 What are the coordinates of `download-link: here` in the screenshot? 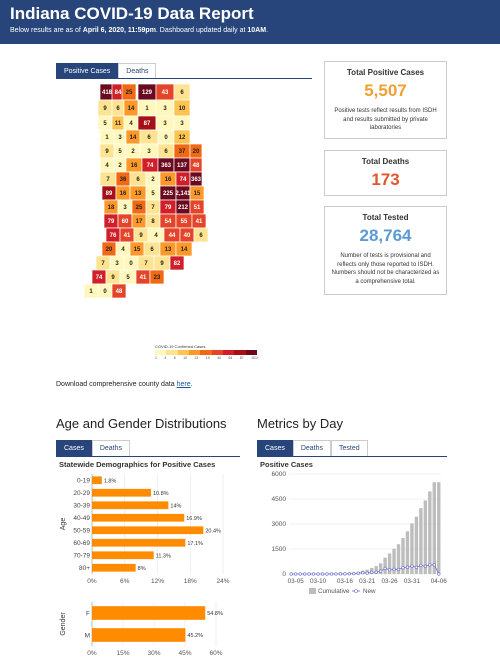 It's located at (183, 384).